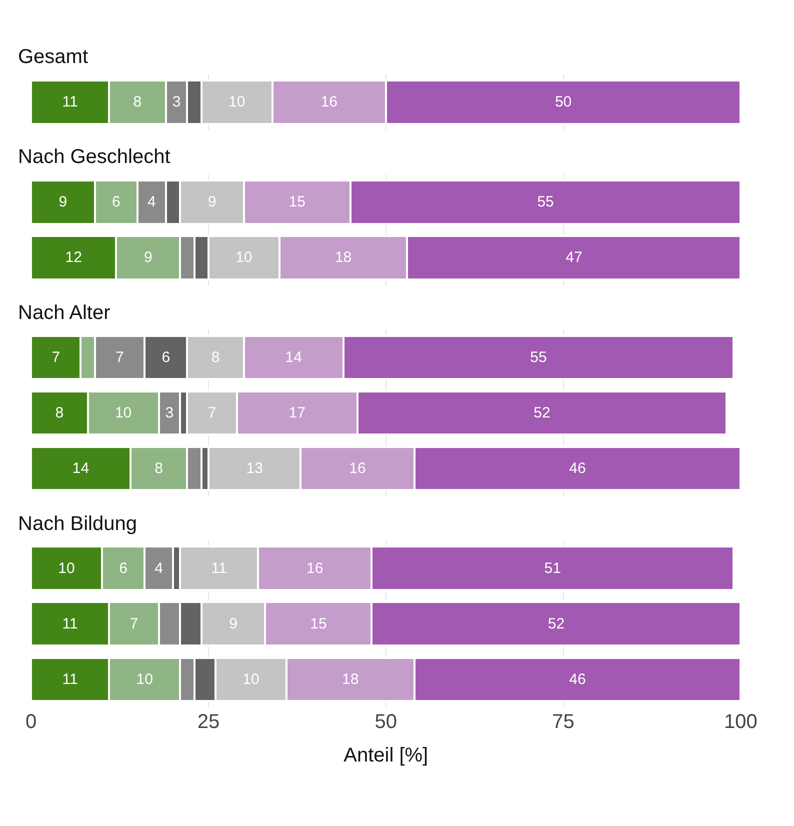 This screenshot has width=794, height=826. Describe the element at coordinates (563, 722) in the screenshot. I see `x-tick-label: 75` at that location.